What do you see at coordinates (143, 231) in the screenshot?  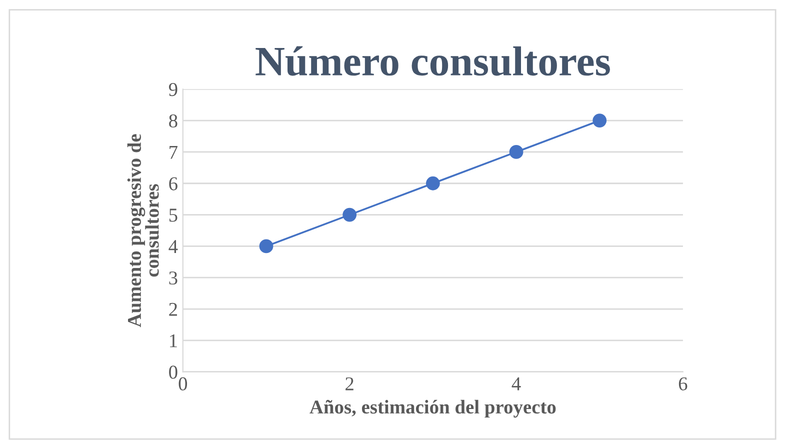 I see `y-axis-title: Aumento progresivo de consultores` at bounding box center [143, 231].